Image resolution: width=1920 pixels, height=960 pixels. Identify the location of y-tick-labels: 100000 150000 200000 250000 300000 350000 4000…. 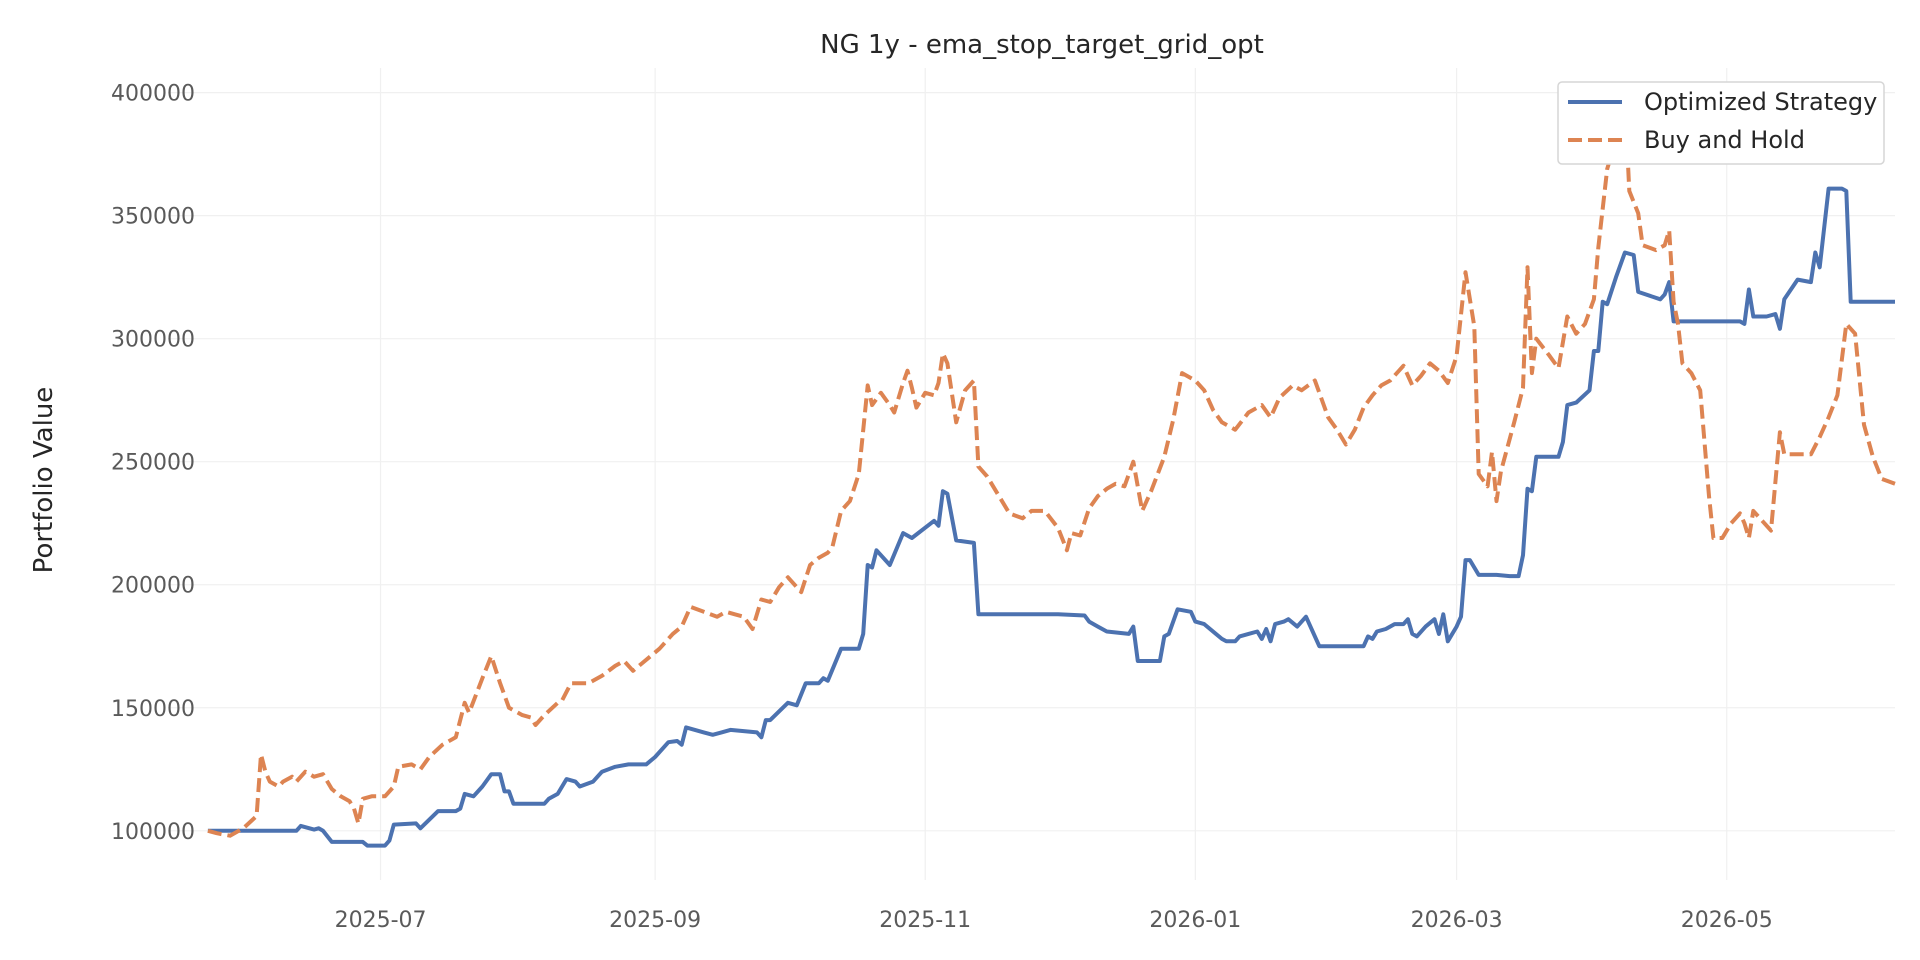
(153, 463).